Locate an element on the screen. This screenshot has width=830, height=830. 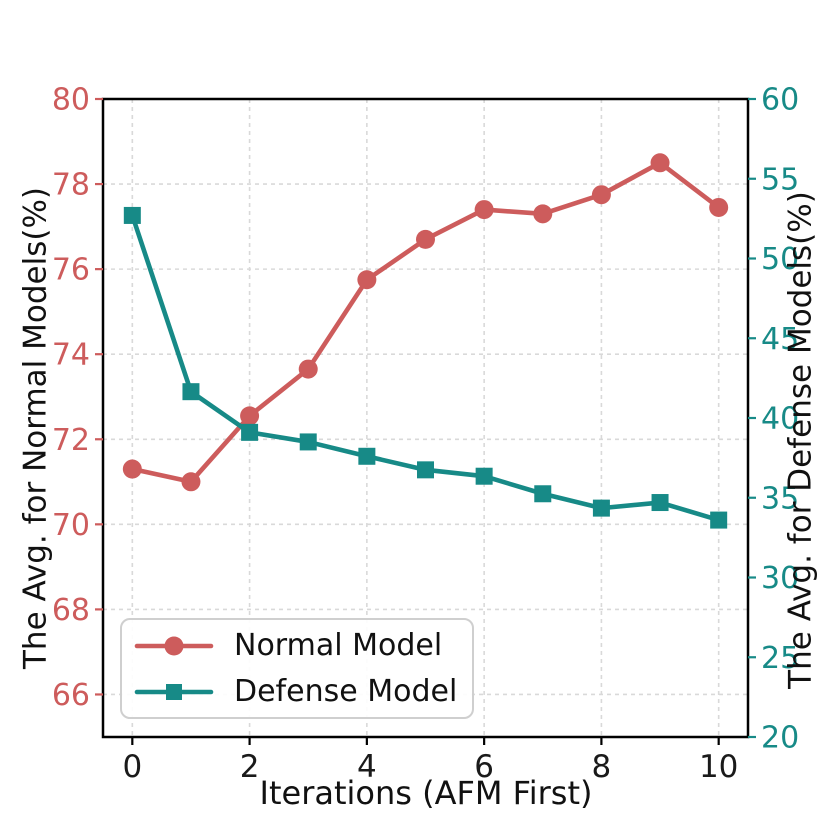
x-tick-label: 8 is located at coordinates (602, 767).